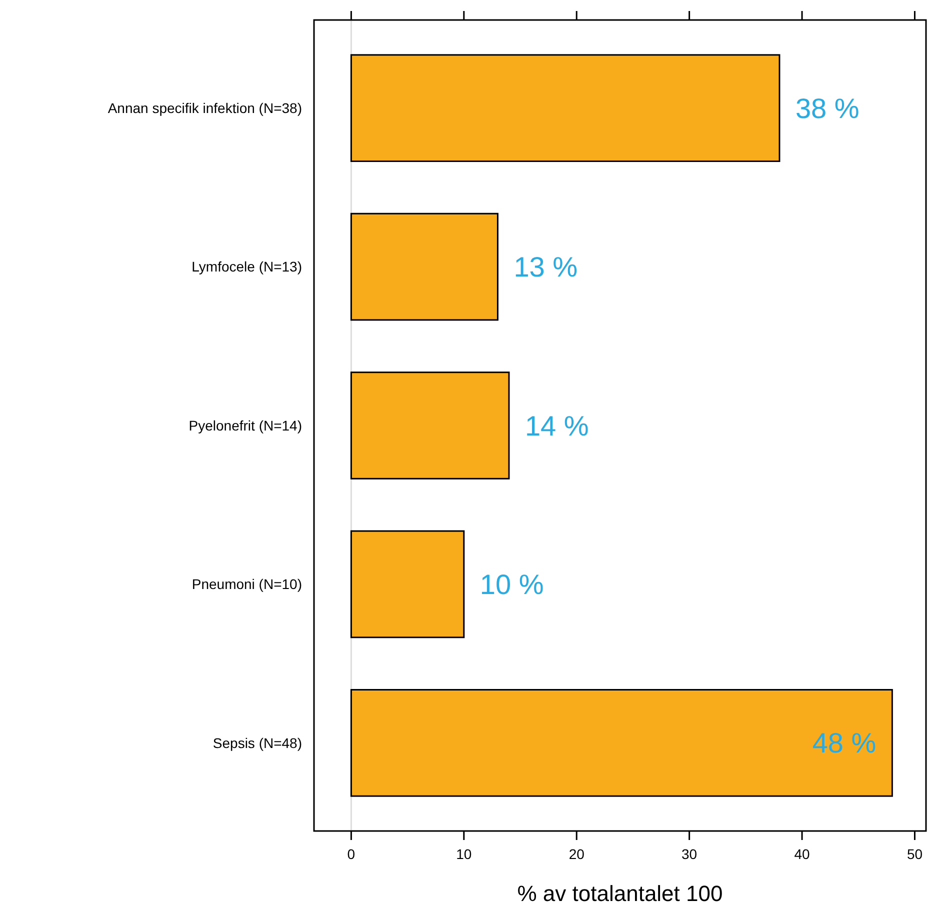  Describe the element at coordinates (802, 854) in the screenshot. I see `x-tick-label: 40` at that location.